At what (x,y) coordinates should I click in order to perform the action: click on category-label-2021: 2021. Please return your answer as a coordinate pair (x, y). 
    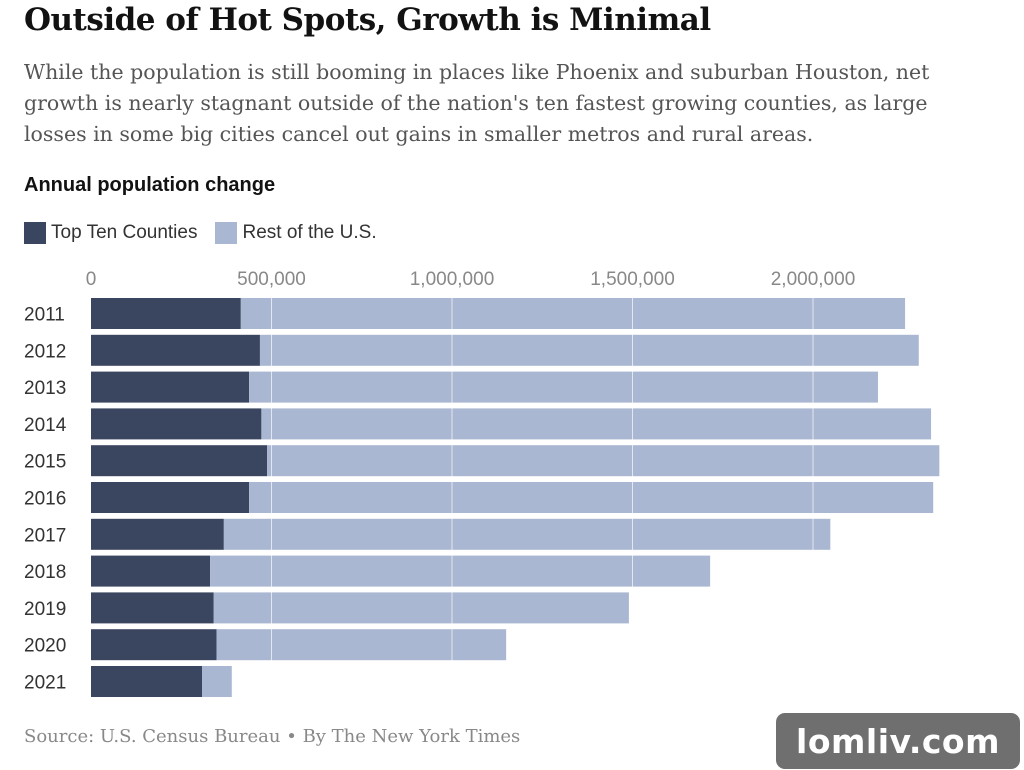
    Looking at the image, I should click on (45, 683).